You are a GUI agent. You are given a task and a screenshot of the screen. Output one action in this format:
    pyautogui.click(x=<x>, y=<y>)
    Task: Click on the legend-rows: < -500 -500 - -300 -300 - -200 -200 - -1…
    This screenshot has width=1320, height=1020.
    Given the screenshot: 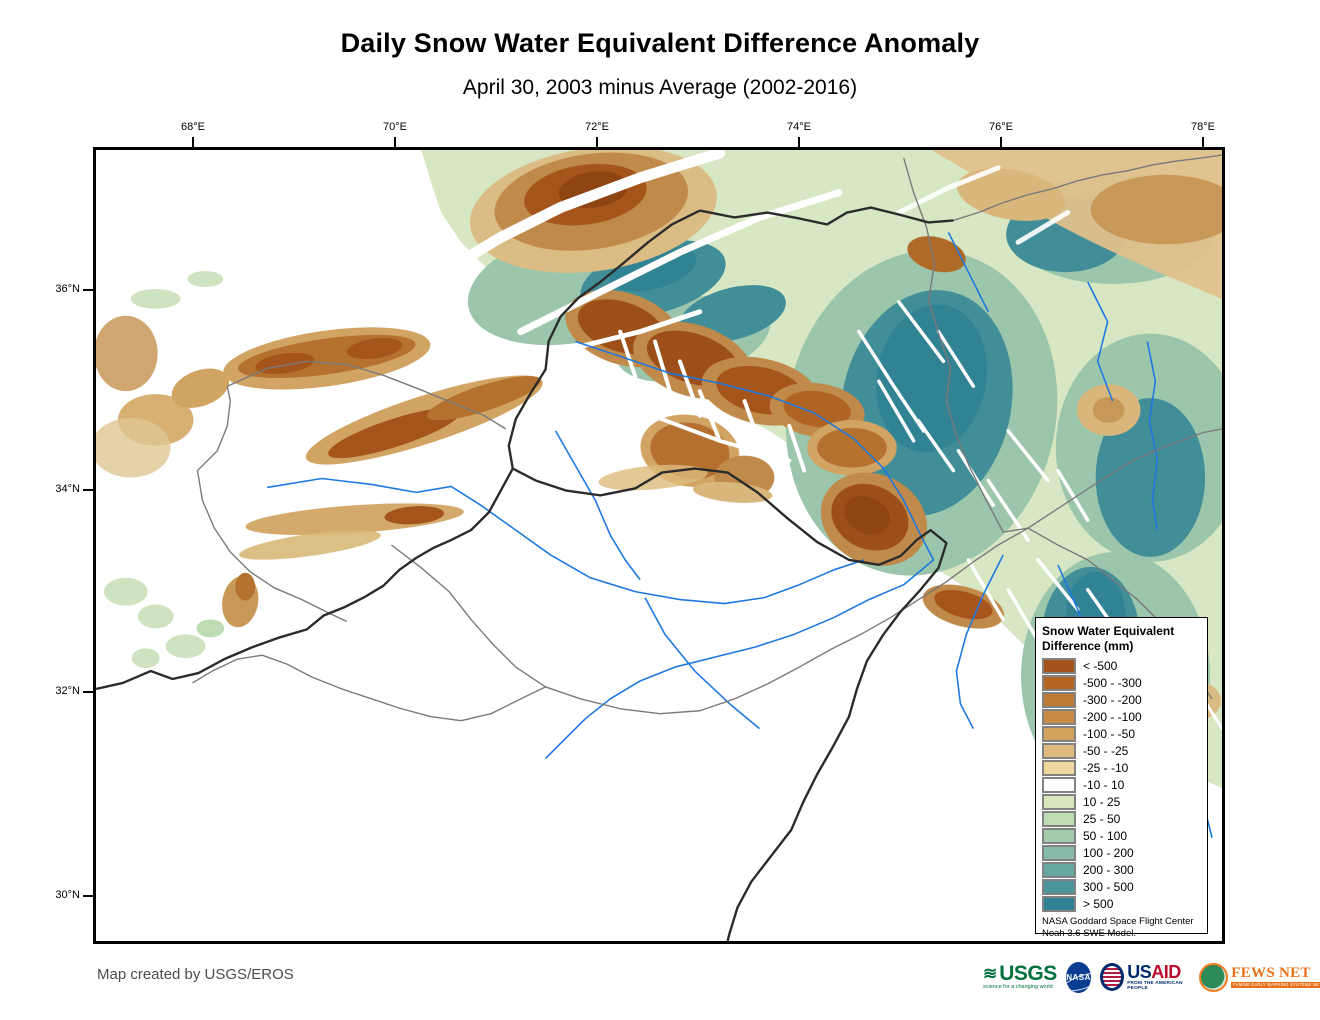 What is the action you would take?
    pyautogui.click(x=1121, y=784)
    